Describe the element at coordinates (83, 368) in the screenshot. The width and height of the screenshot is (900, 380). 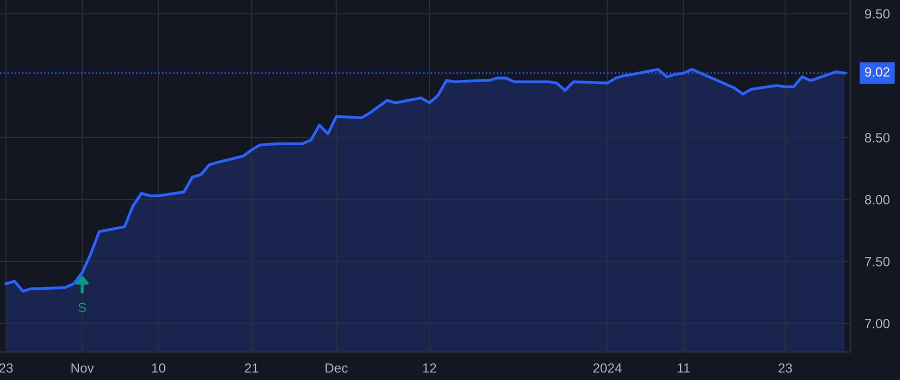
I see `x-tick-label: Nov` at that location.